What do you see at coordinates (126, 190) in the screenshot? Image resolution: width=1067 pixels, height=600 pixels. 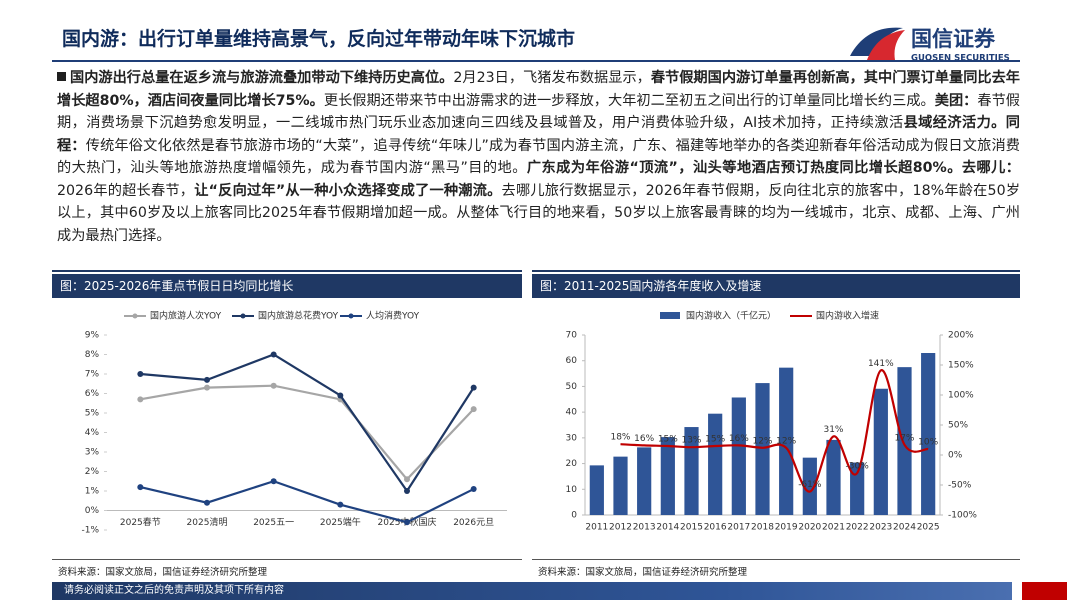 I see `text-segment: 2026年的超长春节，` at bounding box center [126, 190].